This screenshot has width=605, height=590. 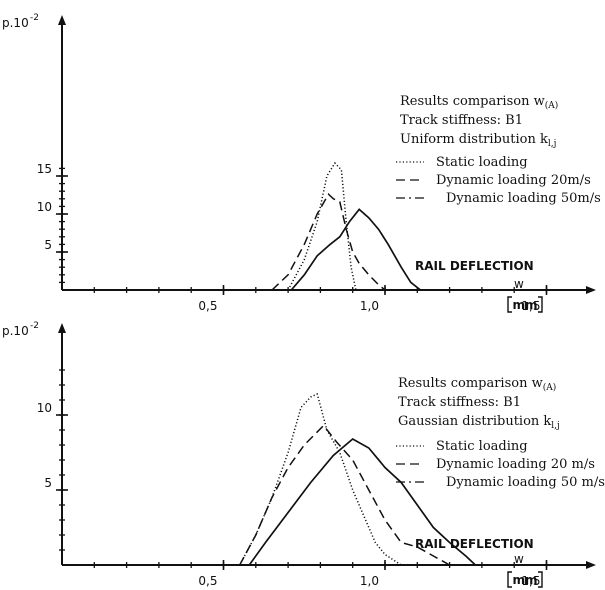 I want to click on legend-entry-2: Dynamic loading 20 m/s, so click(x=515, y=464).